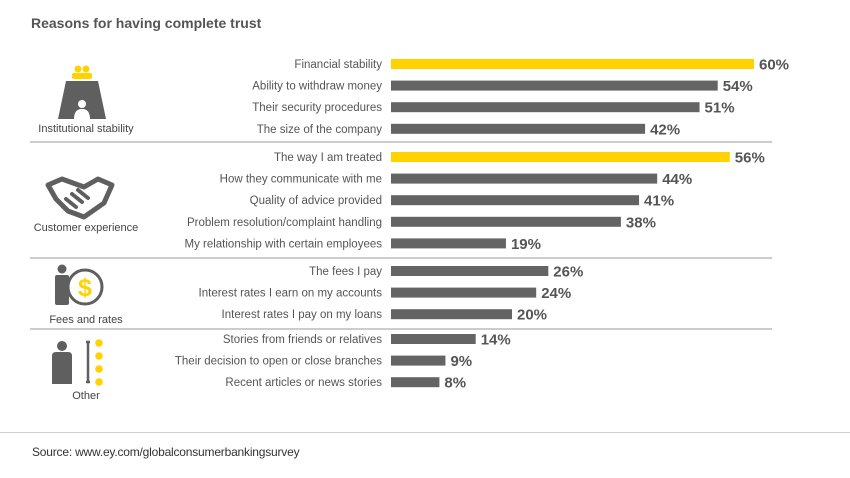  I want to click on category-label: My relationship with certain employees, so click(283, 244).